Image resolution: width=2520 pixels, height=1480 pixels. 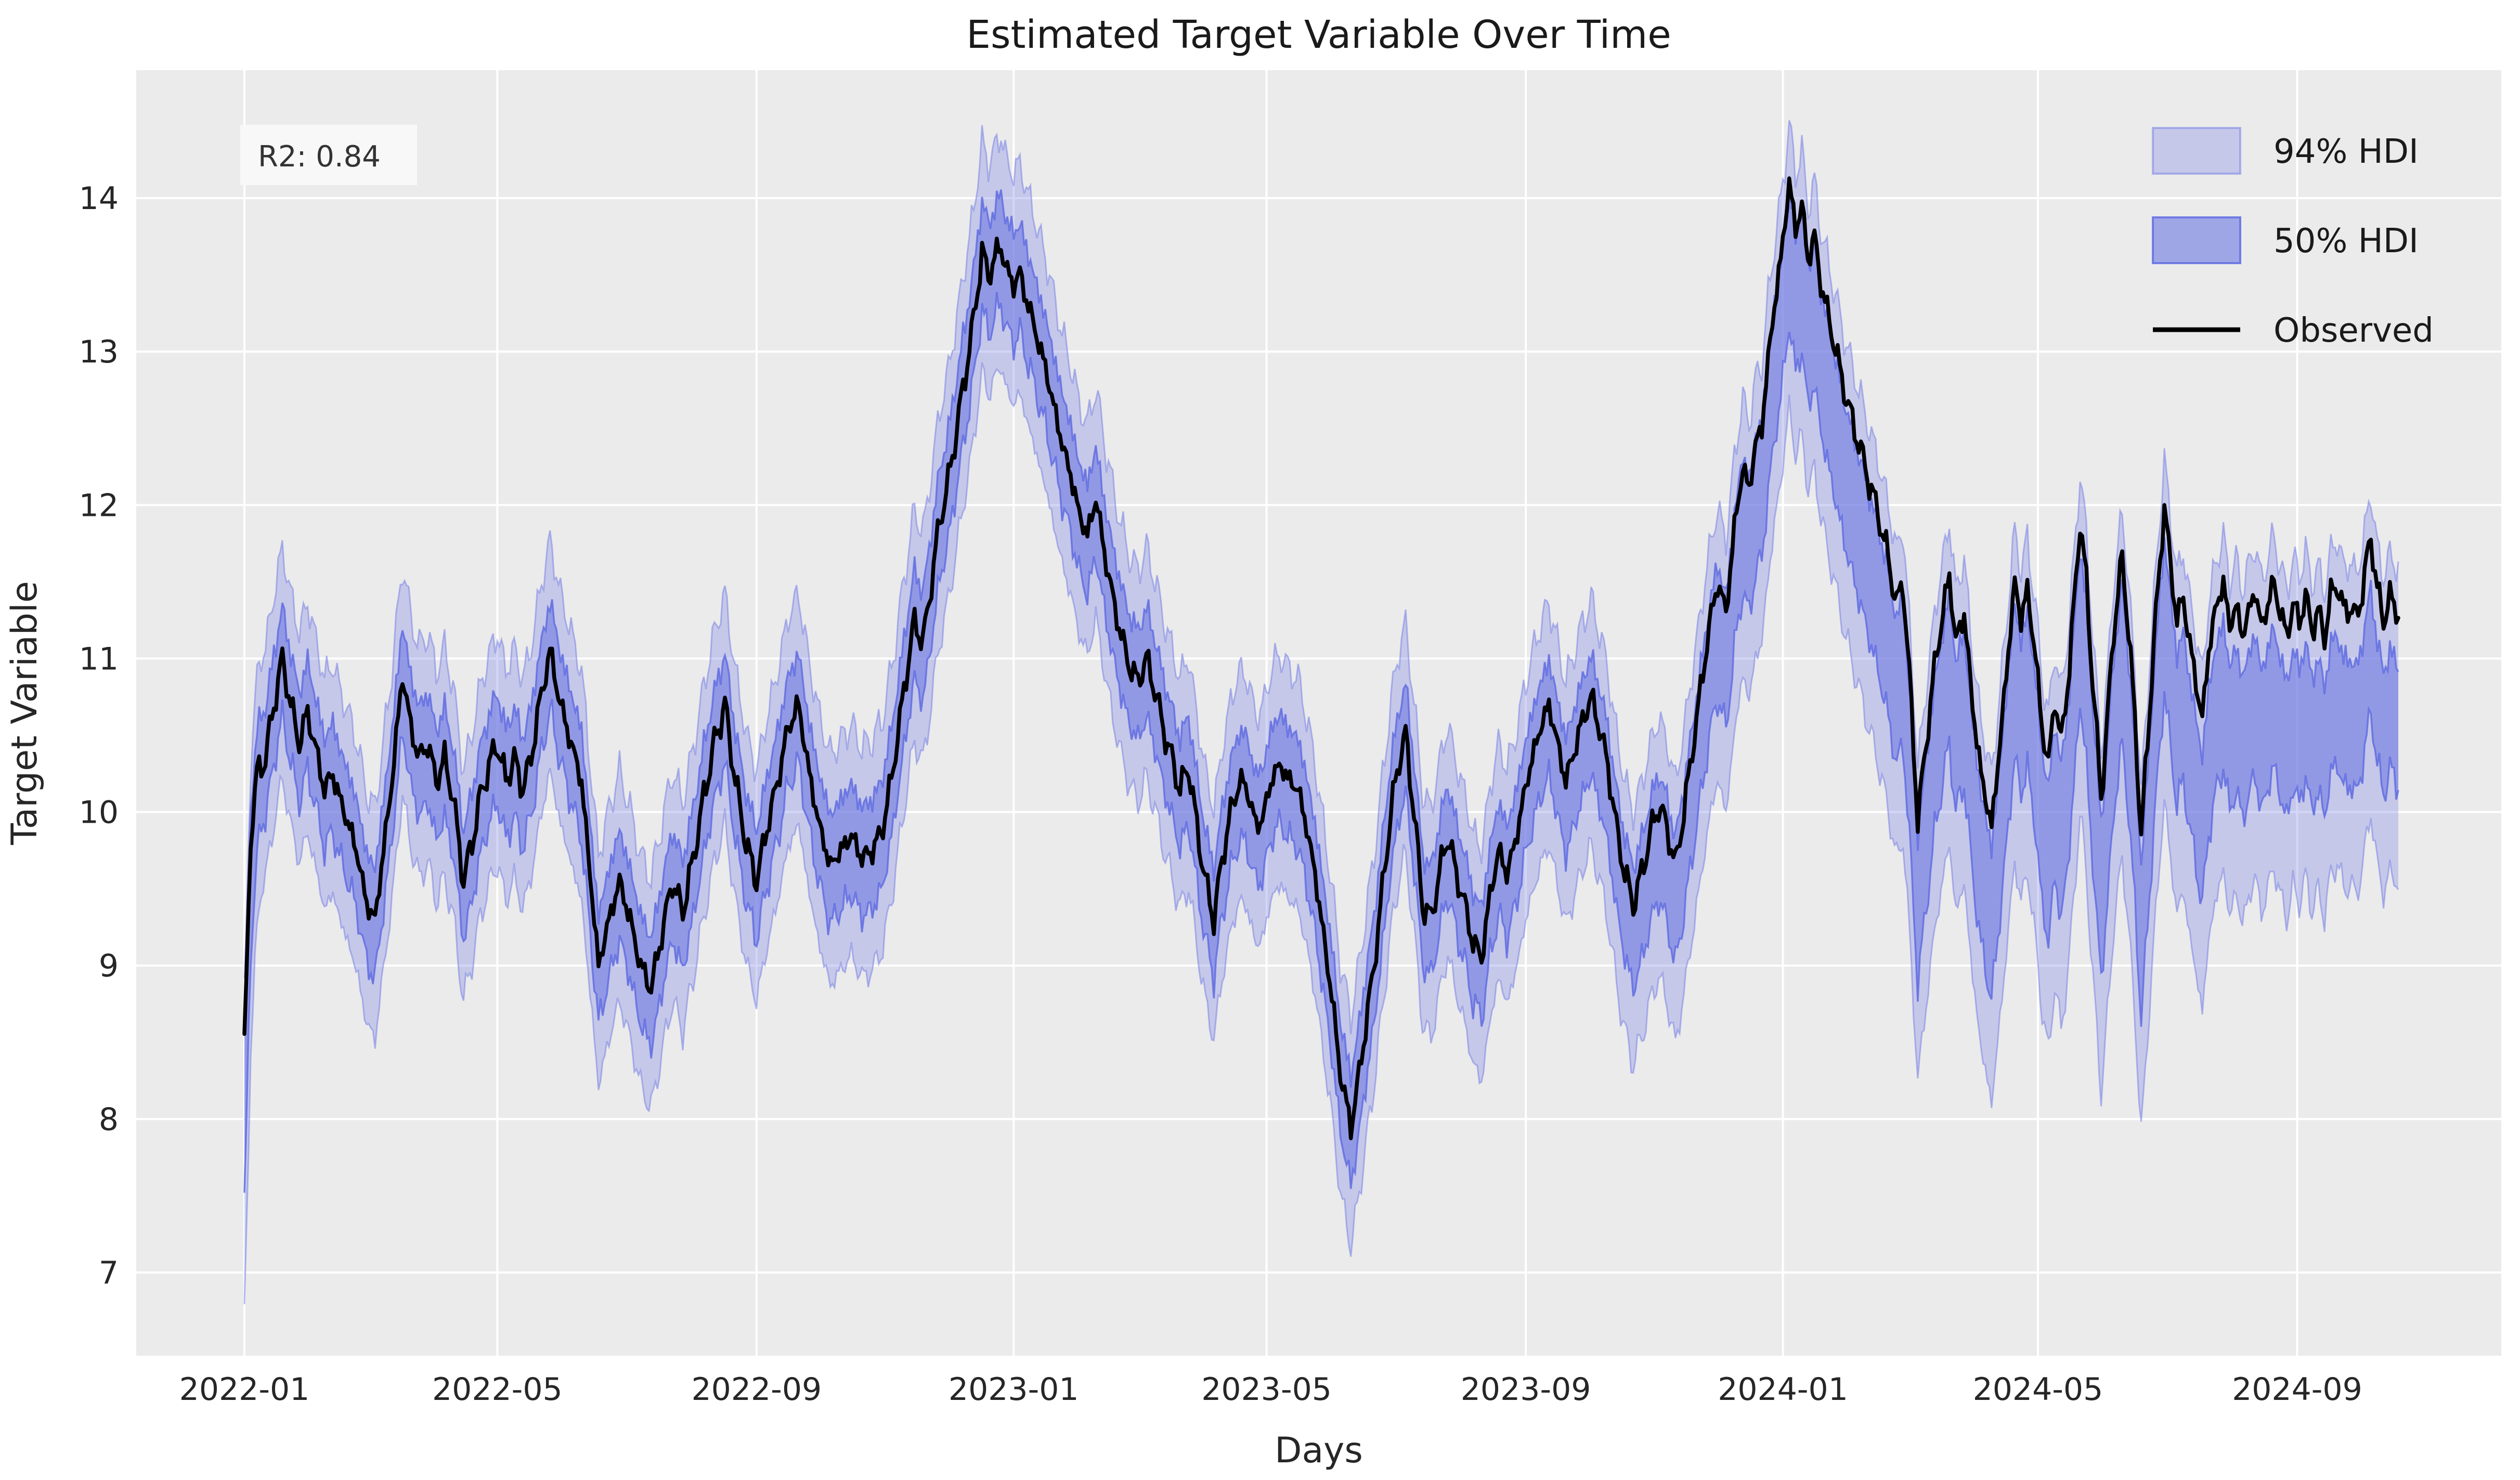 I want to click on hdi50-legend-label: 50% HDI, so click(x=2346, y=241).